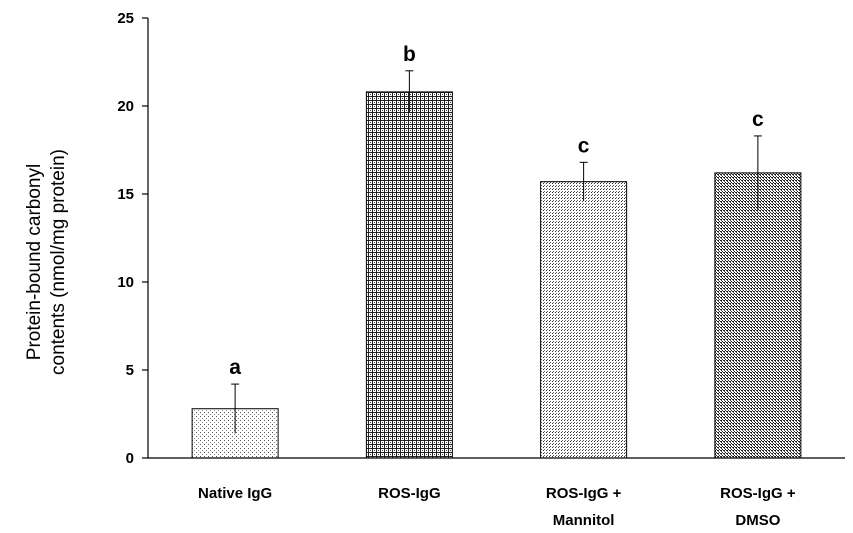  What do you see at coordinates (125, 194) in the screenshot?
I see `y-tick-label: 15` at bounding box center [125, 194].